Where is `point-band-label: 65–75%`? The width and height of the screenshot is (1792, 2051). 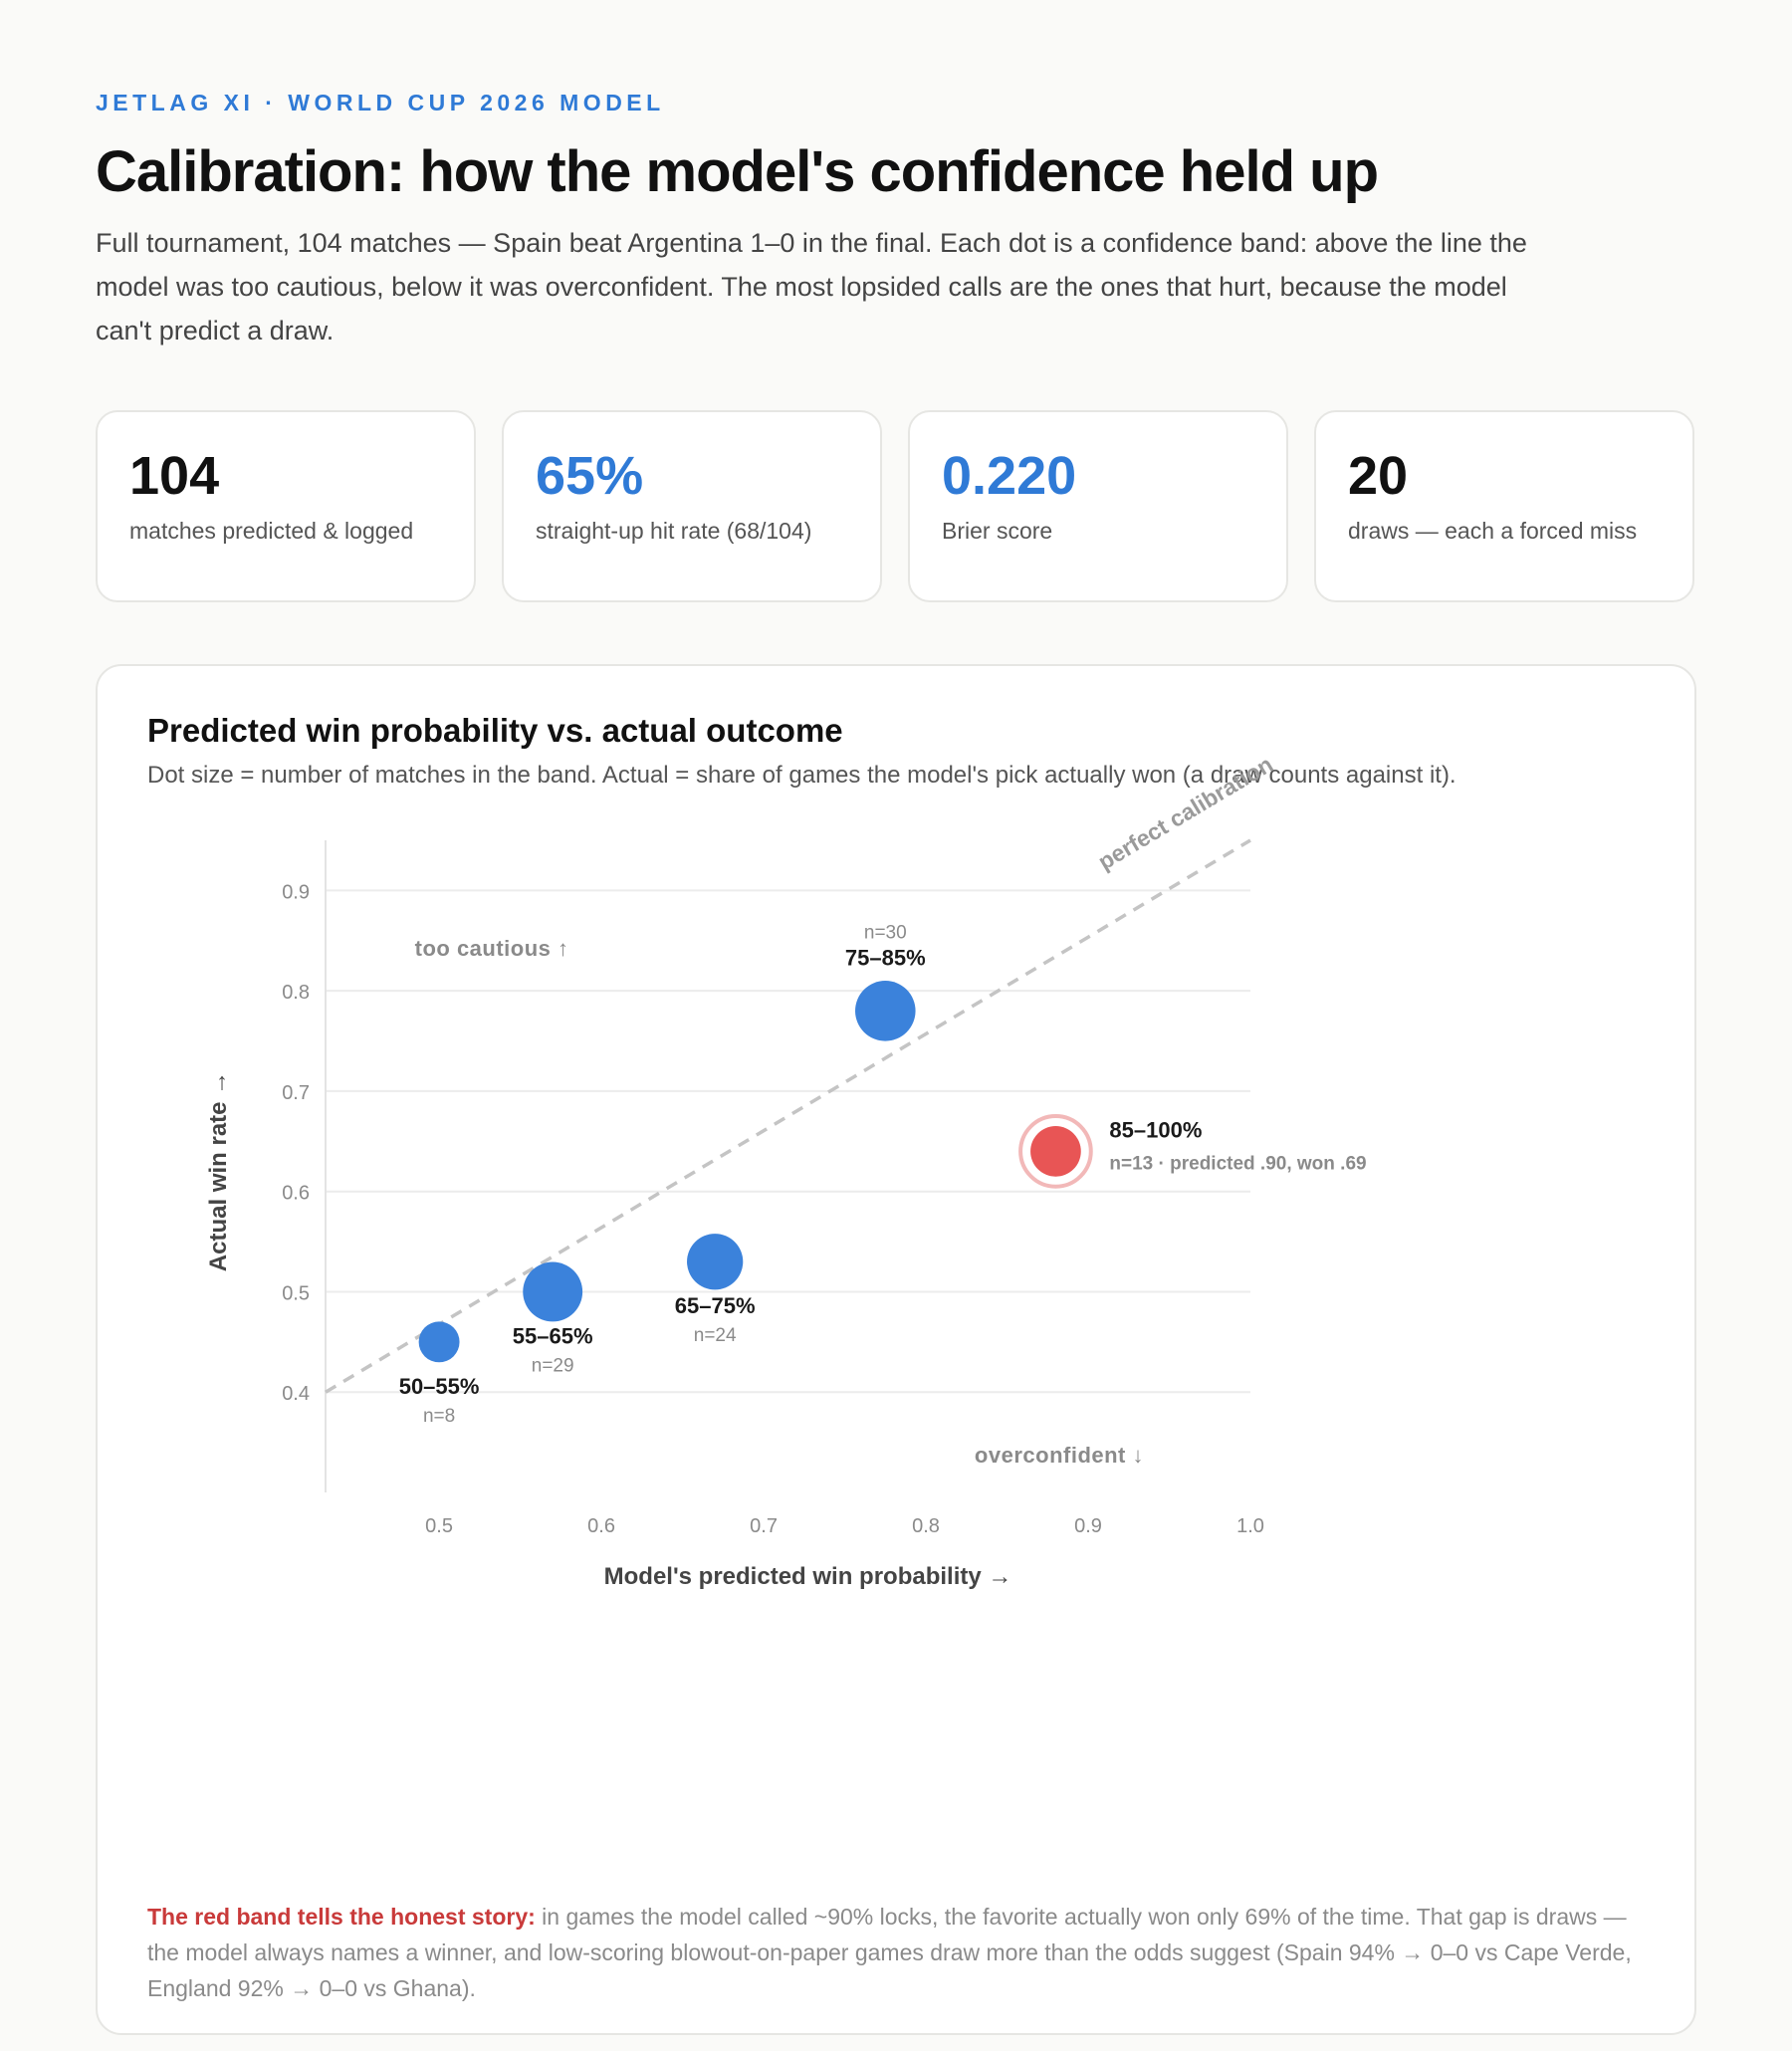 point-band-label: 65–75% is located at coordinates (715, 1305).